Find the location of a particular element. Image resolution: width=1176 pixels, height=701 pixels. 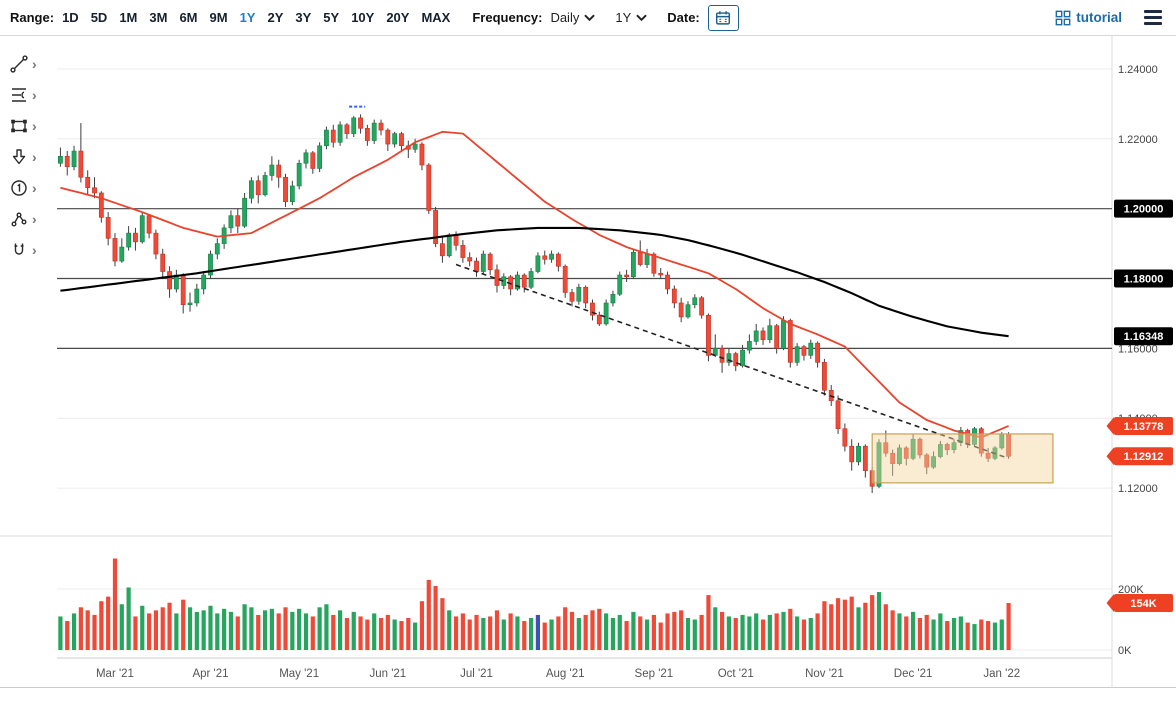

magnet-tool: › is located at coordinates (25, 250).